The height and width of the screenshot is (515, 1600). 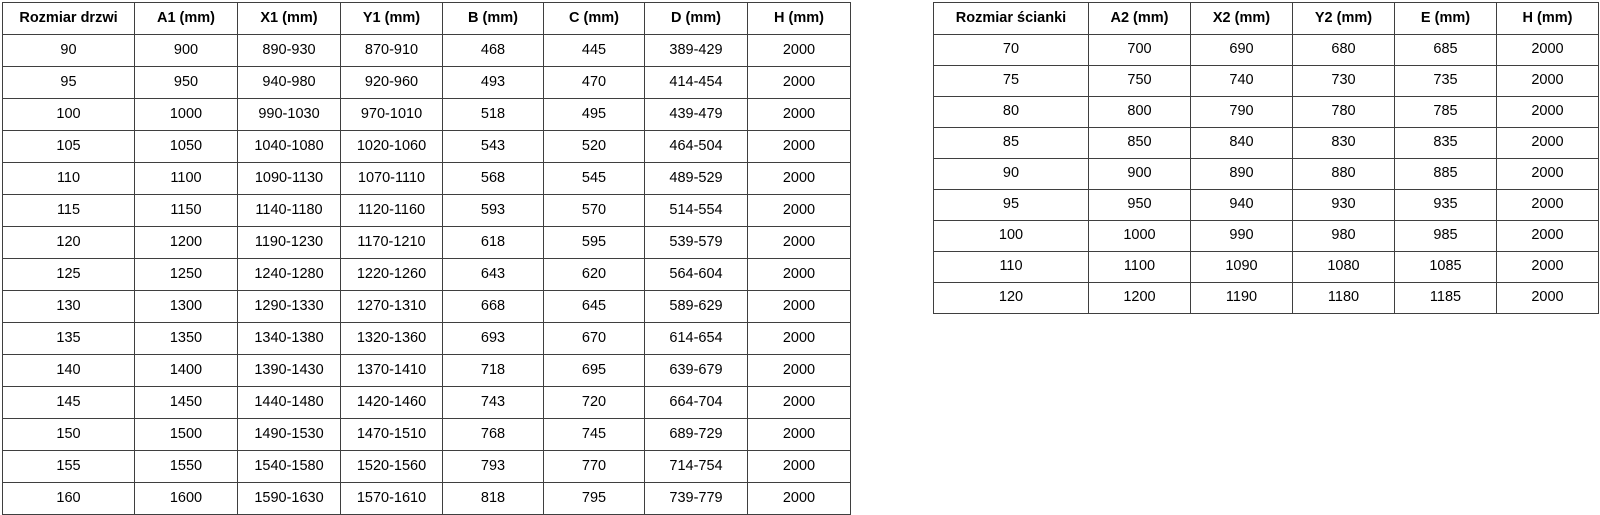 I want to click on door-cell-r5-c7: 2000, so click(x=799, y=210).